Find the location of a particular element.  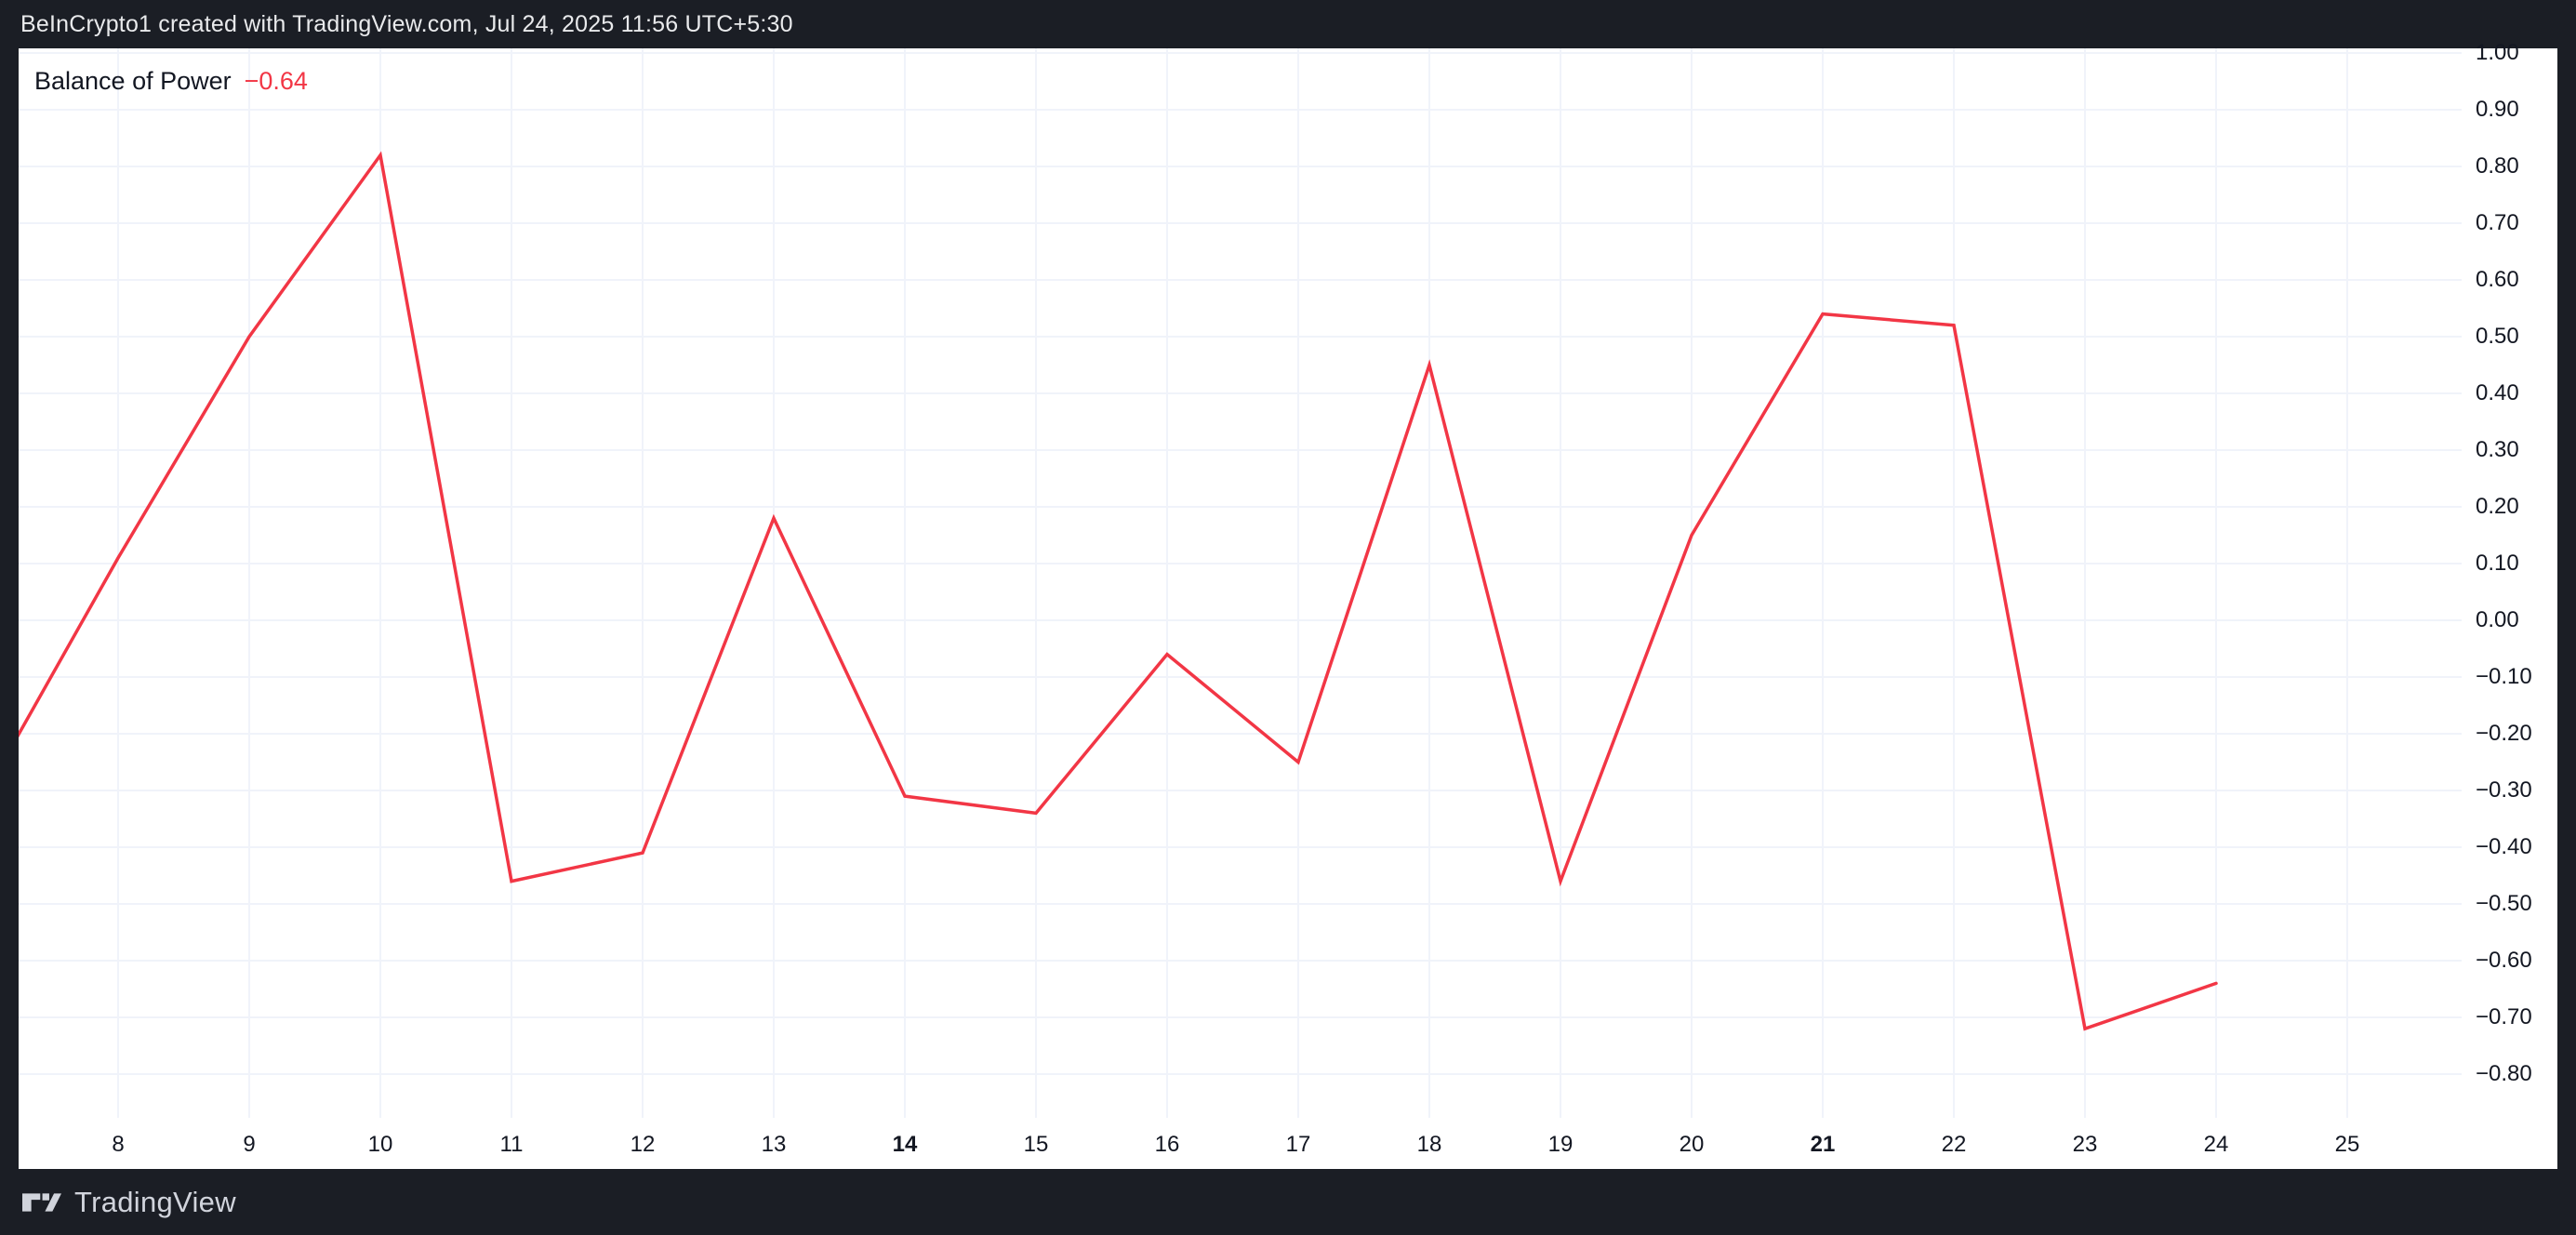

x-axis-label: 14 is located at coordinates (905, 1144).